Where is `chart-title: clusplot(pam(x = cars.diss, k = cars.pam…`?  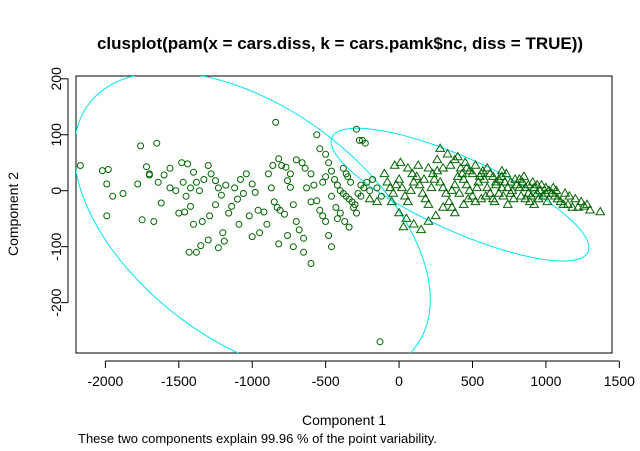
chart-title: clusplot(pam(x = cars.diss, k = cars.pam… is located at coordinates (340, 43).